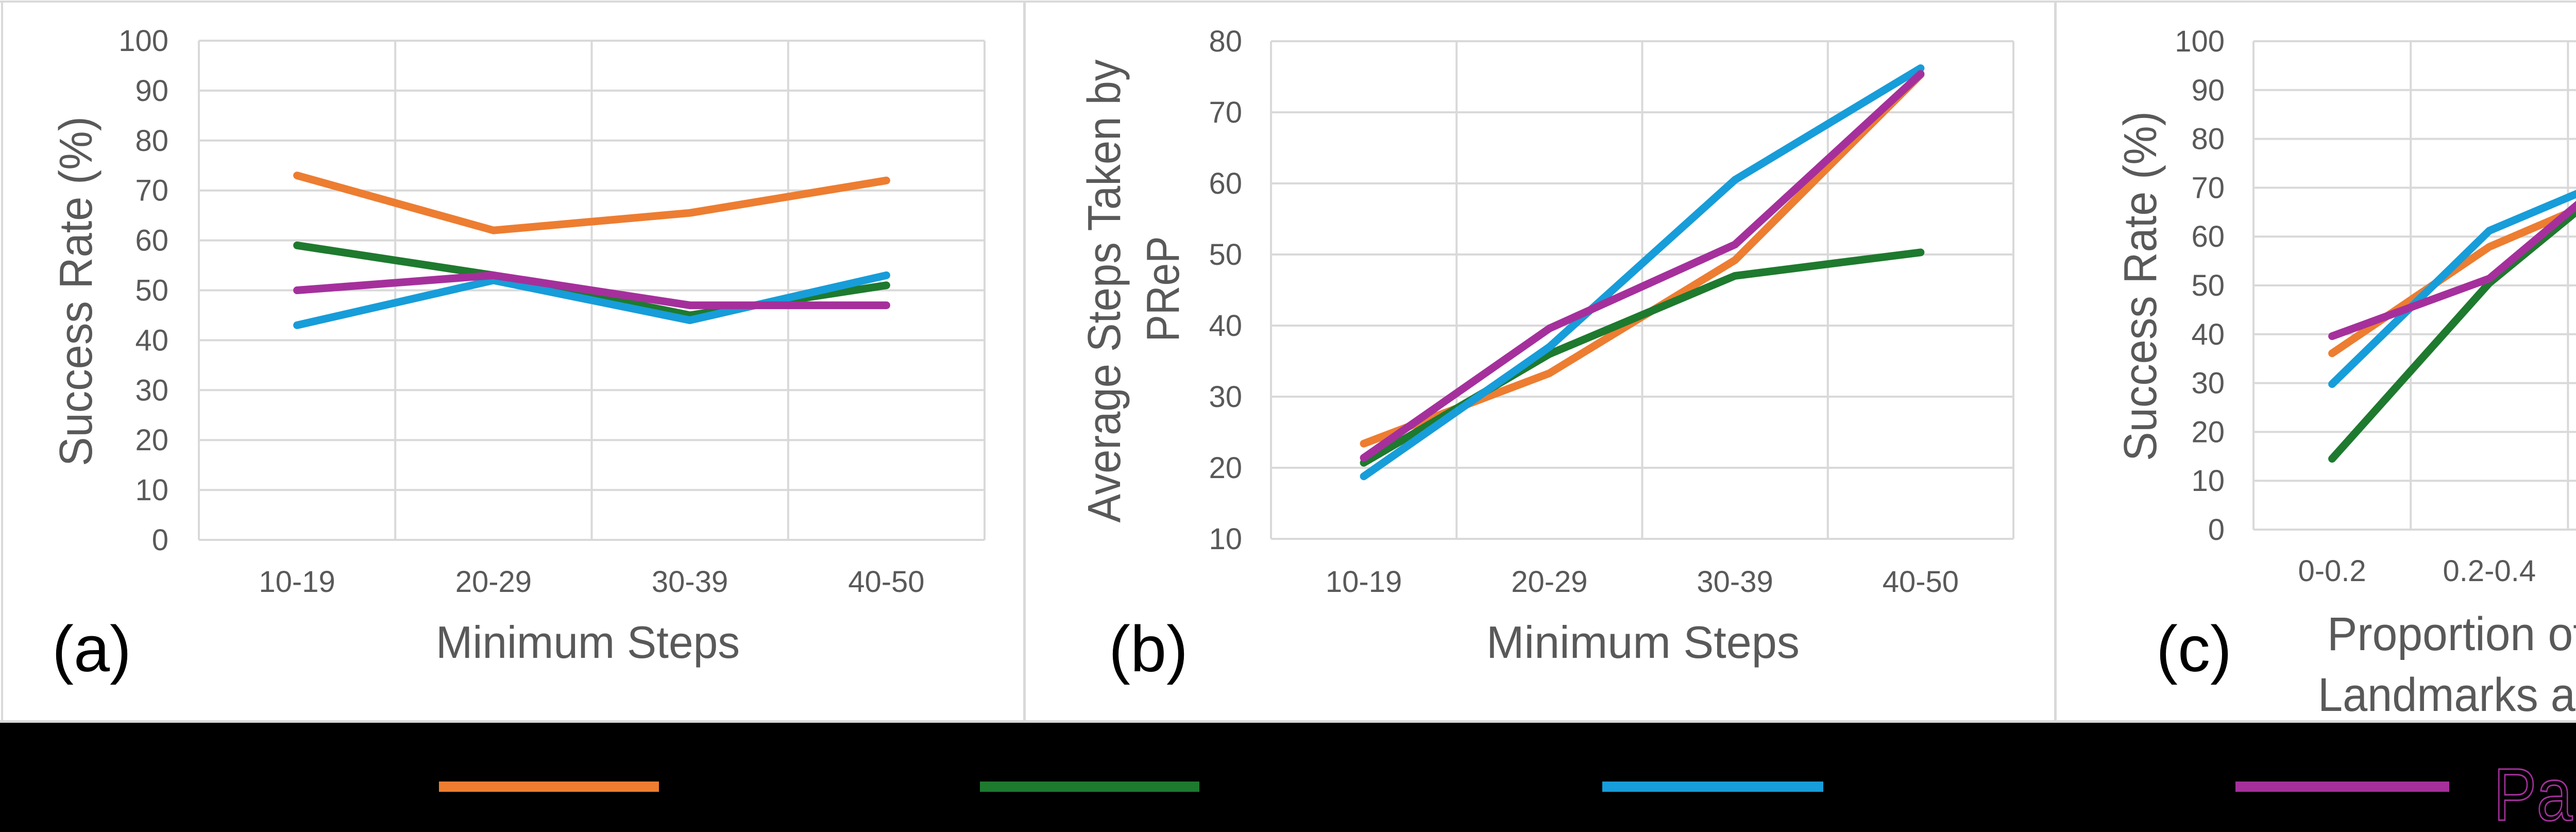 This screenshot has height=832, width=2576. I want to click on svg-text: Average Steps Taken by, so click(1104, 291).